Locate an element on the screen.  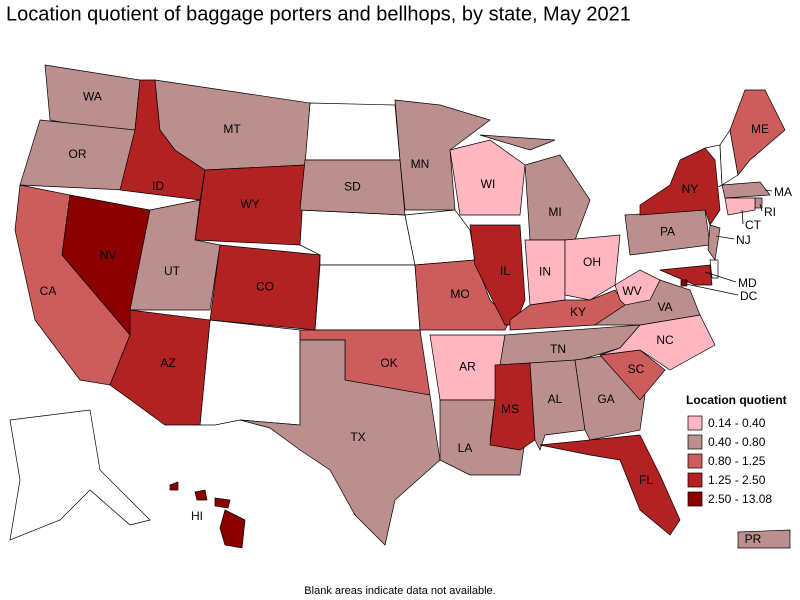
region-label: ME is located at coordinates (760, 129).